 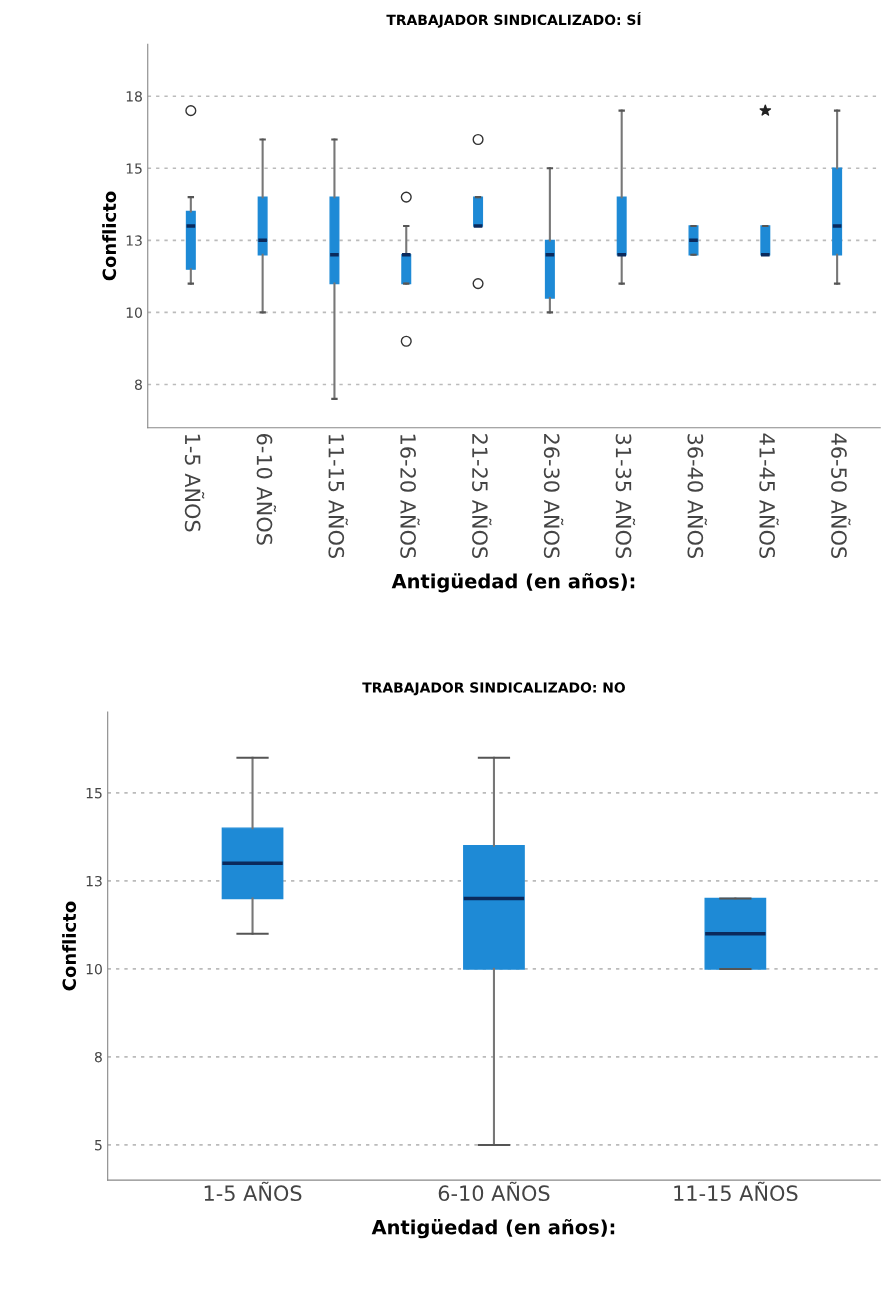 What do you see at coordinates (697, 496) in the screenshot?
I see `x-tick-label: 36-40 AÑOS` at bounding box center [697, 496].